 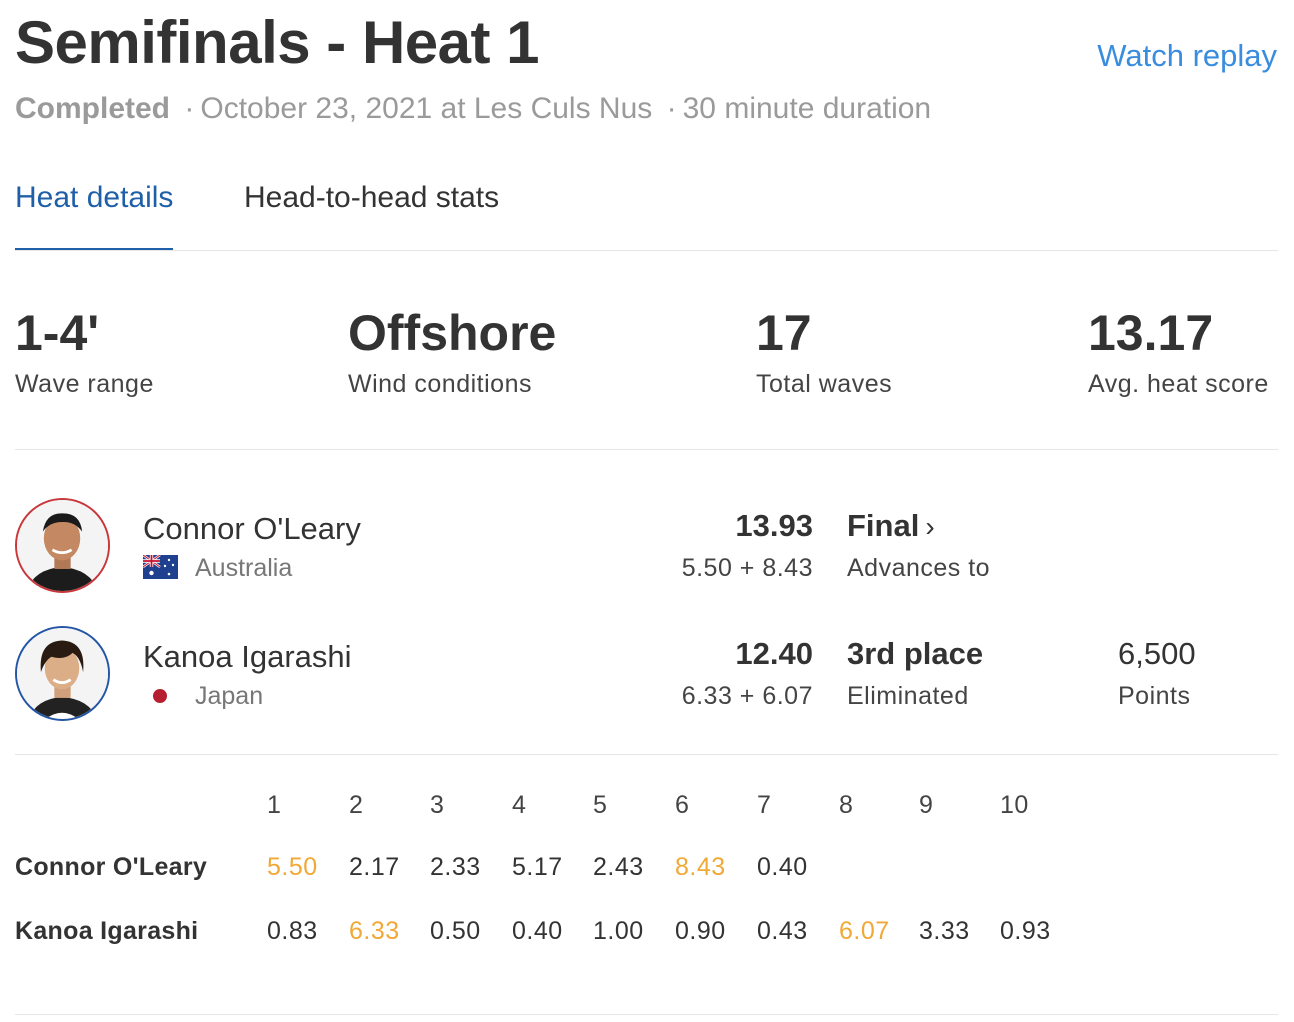 What do you see at coordinates (774, 525) in the screenshot?
I see `heat-total-score: 13.93` at bounding box center [774, 525].